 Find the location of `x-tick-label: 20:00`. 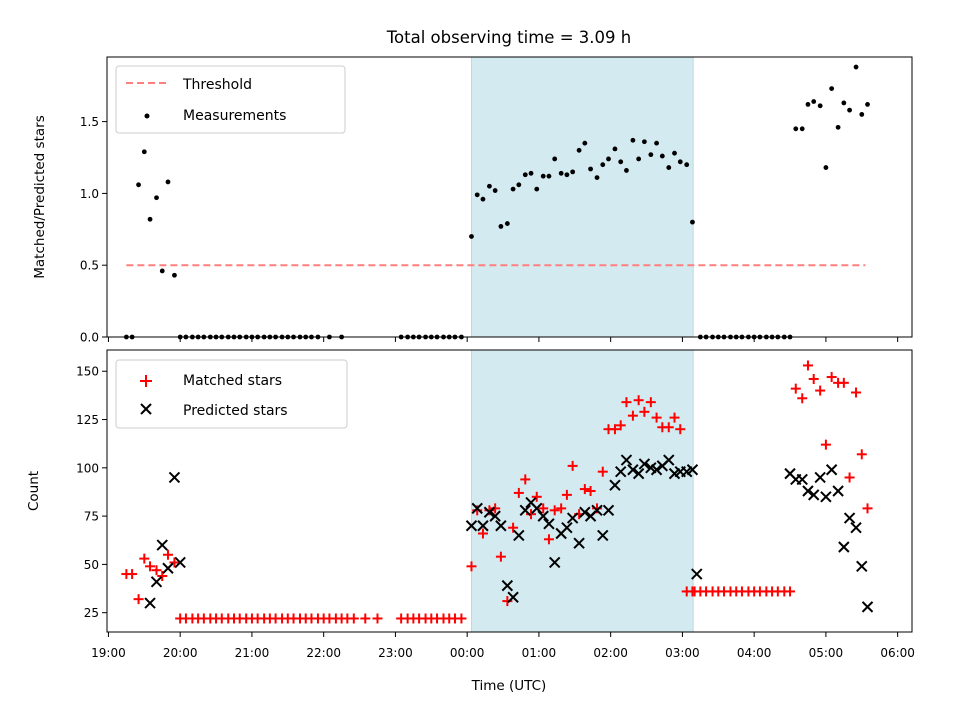

x-tick-label: 20:00 is located at coordinates (180, 653).